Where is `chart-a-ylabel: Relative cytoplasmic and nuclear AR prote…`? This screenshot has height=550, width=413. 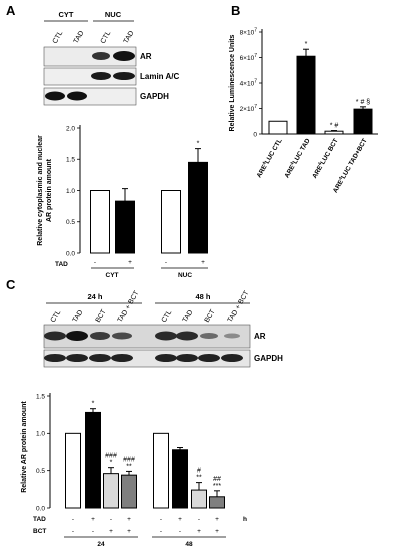
chart-a-ylabel: Relative cytoplasmic and nuclear AR prote… is located at coordinates (45, 190).